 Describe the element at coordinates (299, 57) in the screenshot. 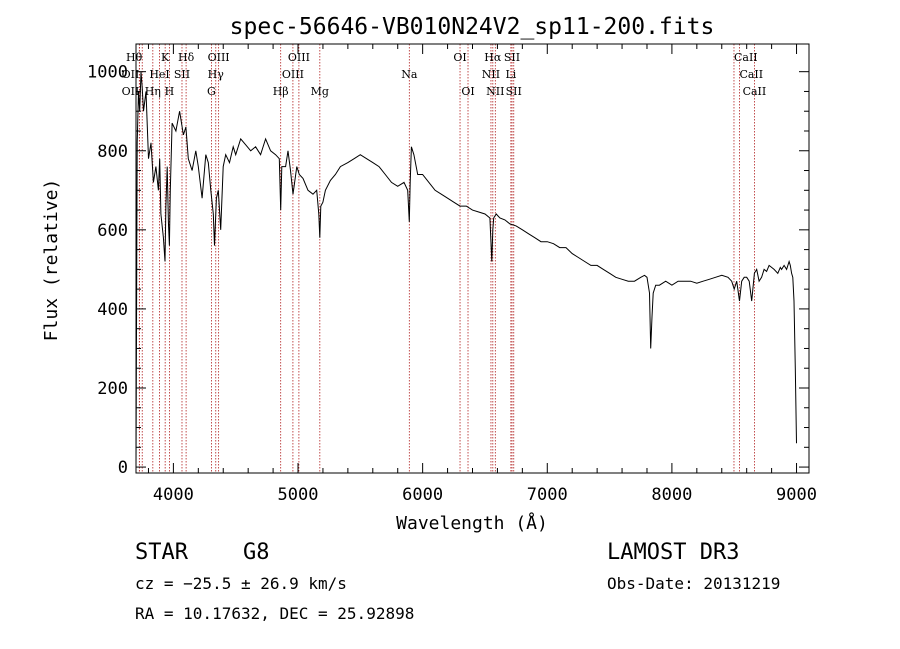

I see `line-label-4: OIII` at that location.